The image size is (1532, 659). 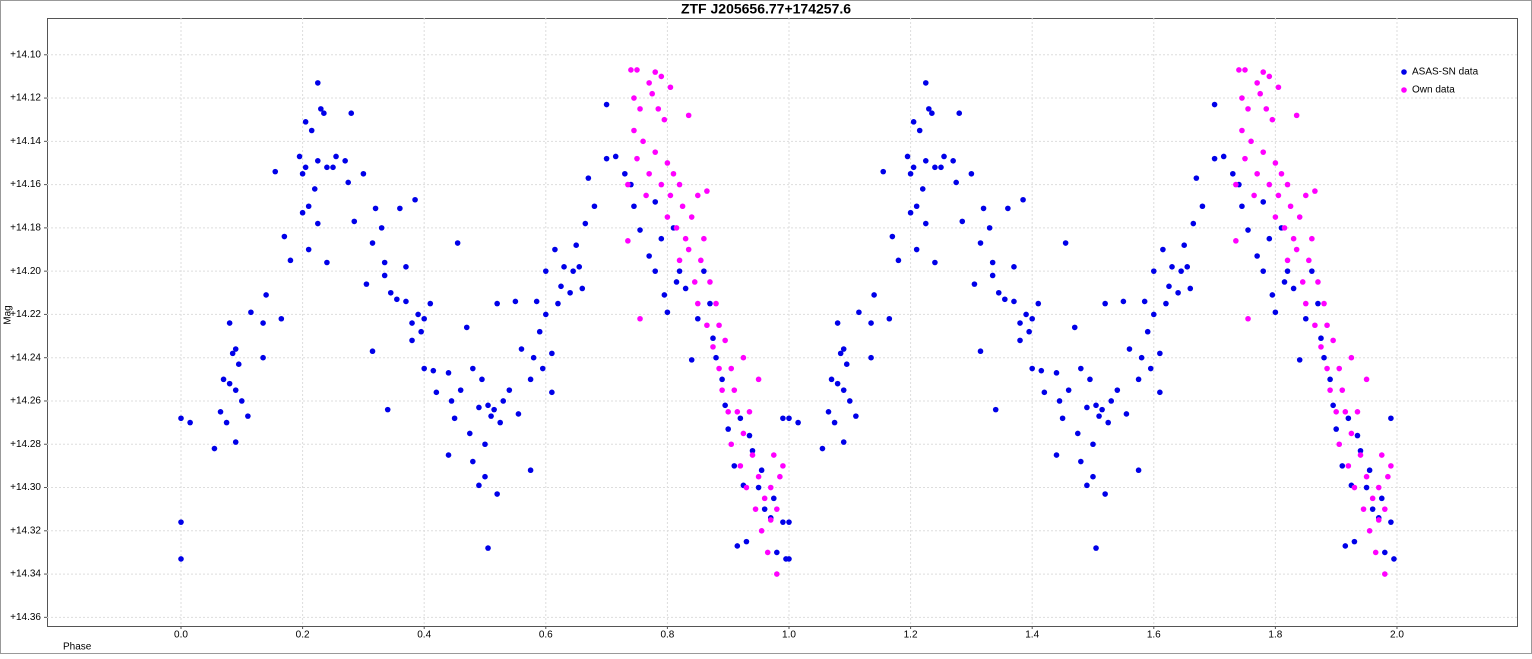 What do you see at coordinates (25, 401) in the screenshot?
I see `y-tick-label: +14.26` at bounding box center [25, 401].